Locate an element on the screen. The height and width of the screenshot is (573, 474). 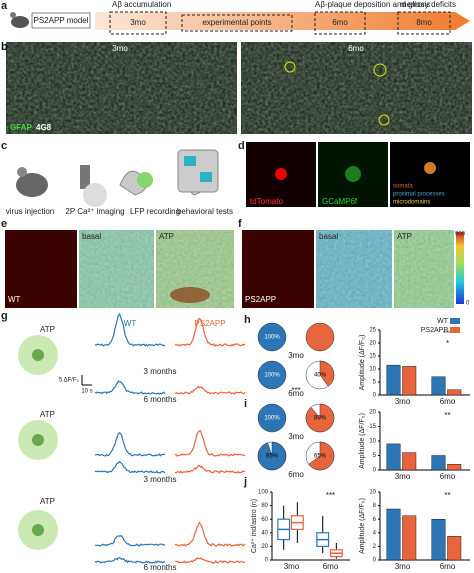
y-tick-label: 10 is located at coordinates (372, 493).